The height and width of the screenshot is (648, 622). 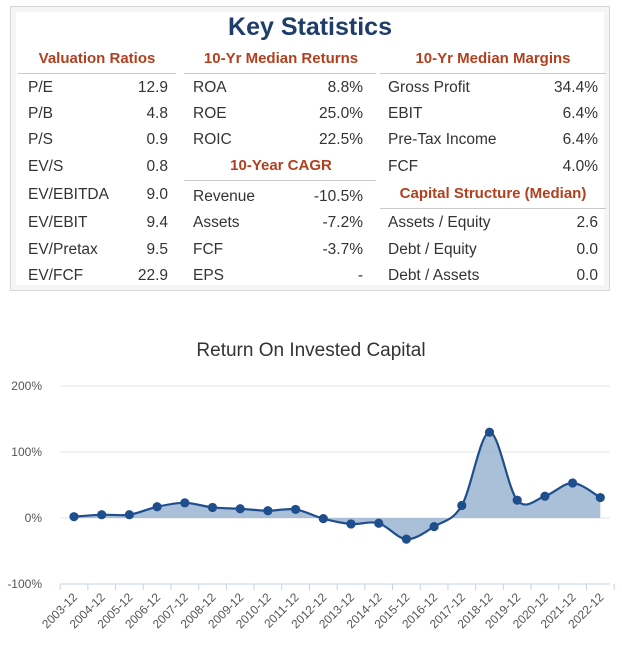 I want to click on row-label: ROA, so click(x=210, y=87).